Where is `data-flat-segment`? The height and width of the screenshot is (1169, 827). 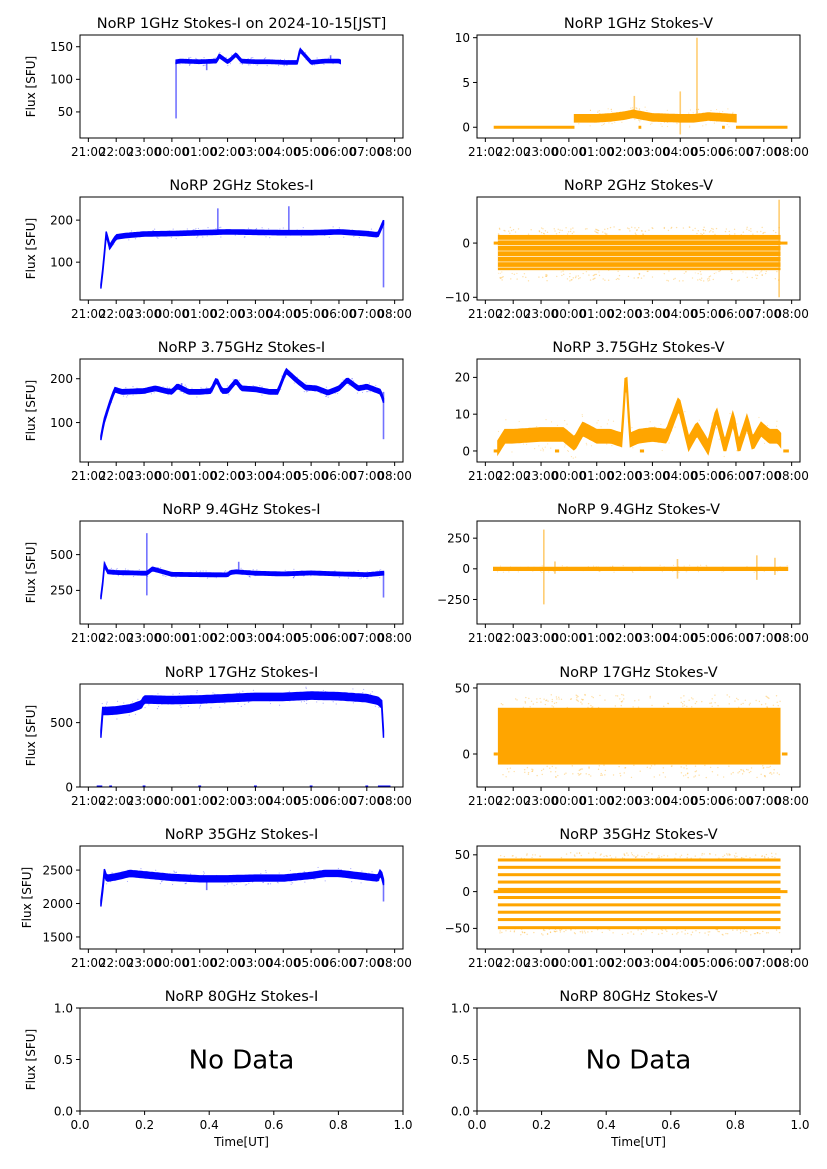
data-flat-segment is located at coordinates (367, 786).